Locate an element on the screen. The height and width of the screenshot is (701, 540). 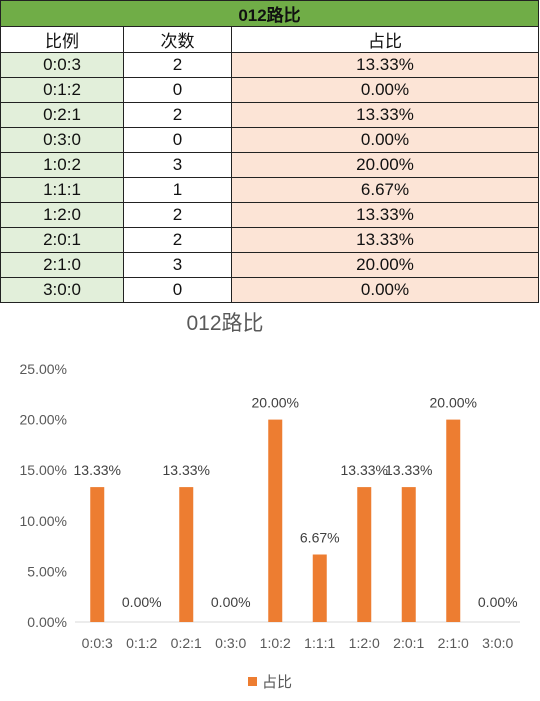
legend: 占比 is located at coordinates (270, 682).